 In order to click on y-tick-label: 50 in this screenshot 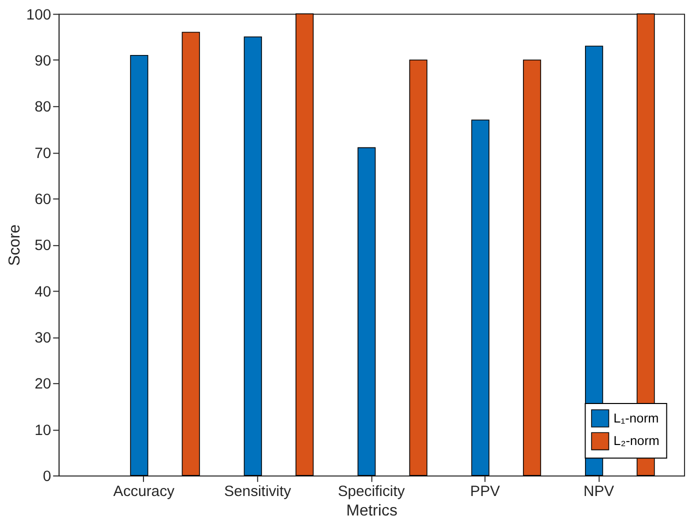, I will do `click(43, 246)`.